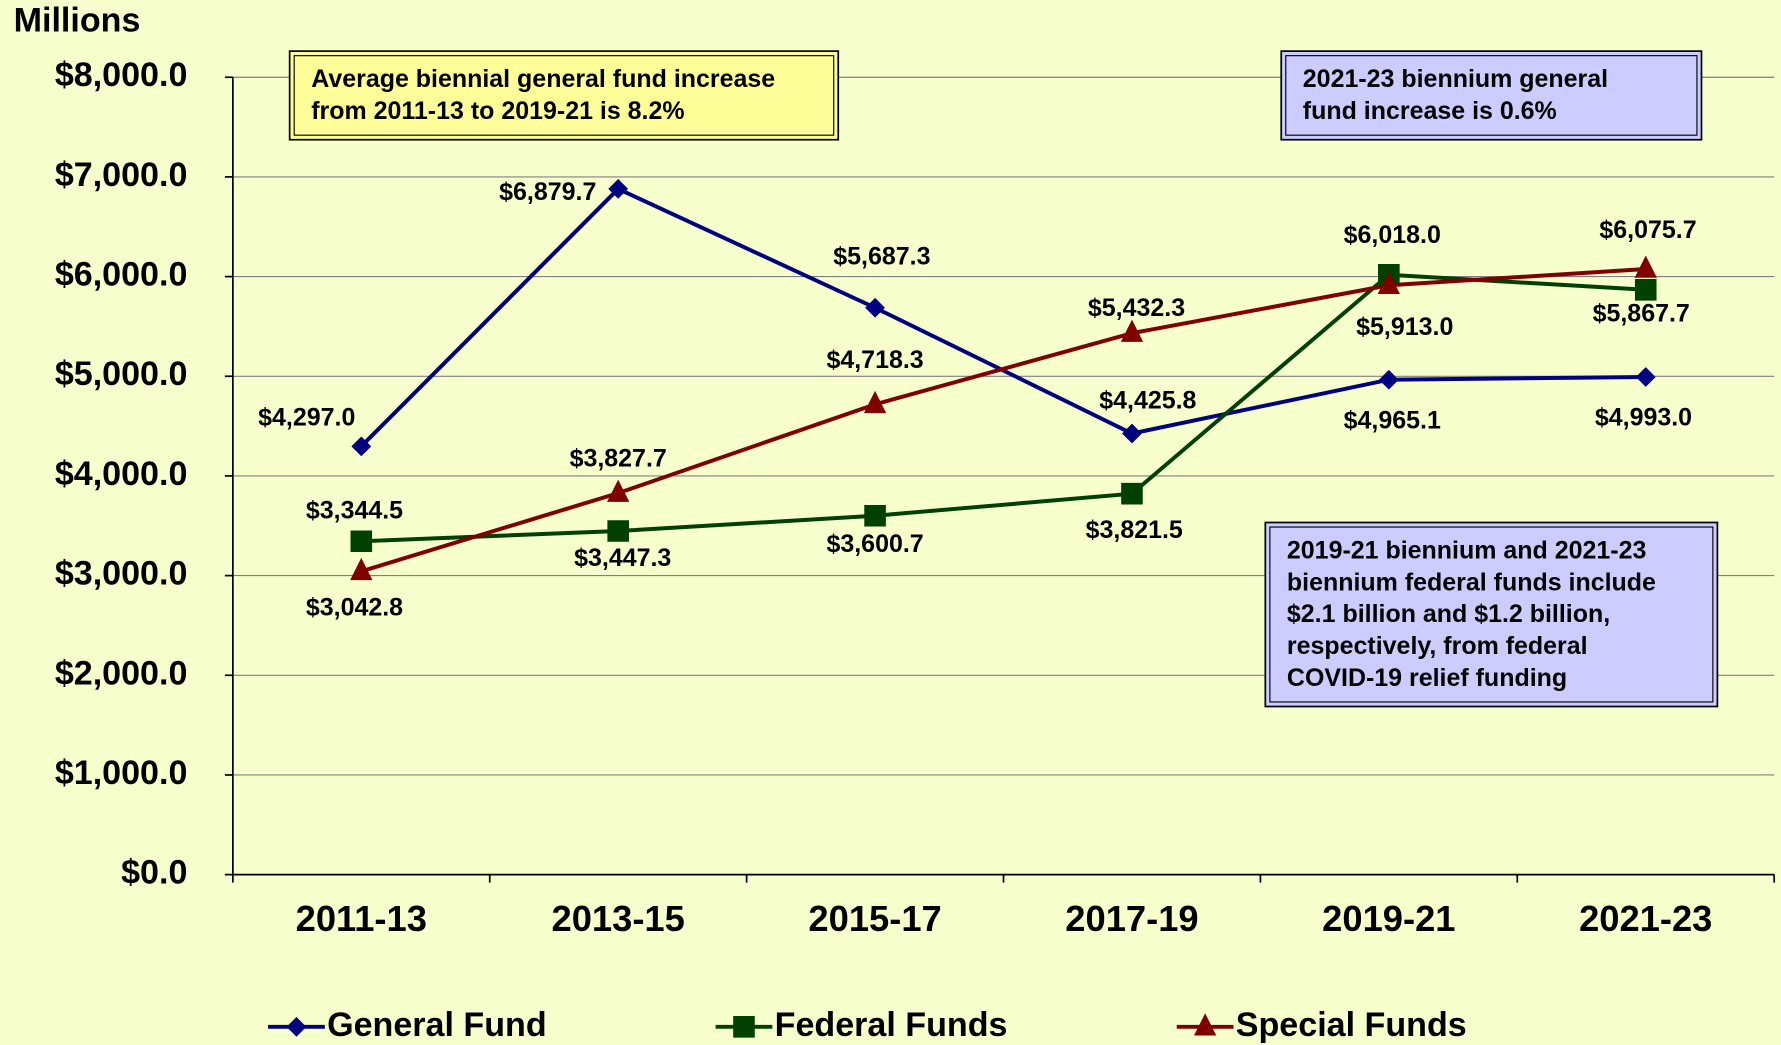 This screenshot has height=1045, width=1781. Describe the element at coordinates (1455, 79) in the screenshot. I see `annotation-text: 2021-23 biennium general` at that location.